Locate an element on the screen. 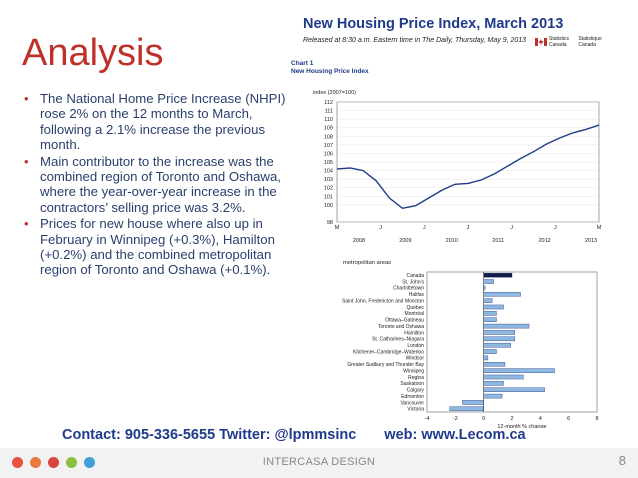 The width and height of the screenshot is (638, 478). category-label: Vancouver is located at coordinates (412, 403).